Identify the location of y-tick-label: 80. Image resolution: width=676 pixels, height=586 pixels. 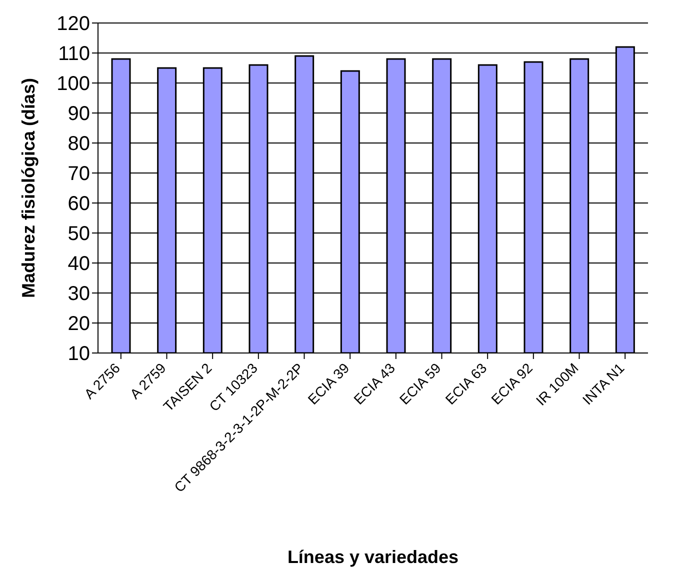
(79, 144).